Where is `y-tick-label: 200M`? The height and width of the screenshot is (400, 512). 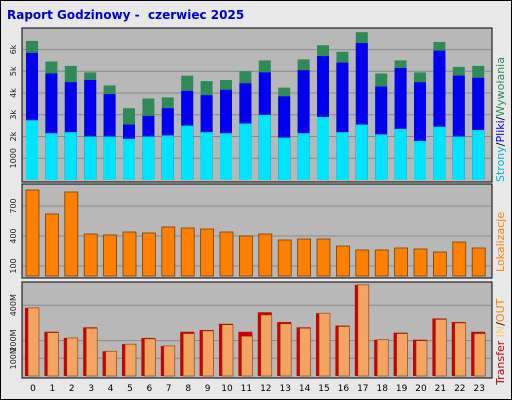
y-tick-label: 200M is located at coordinates (13, 340).